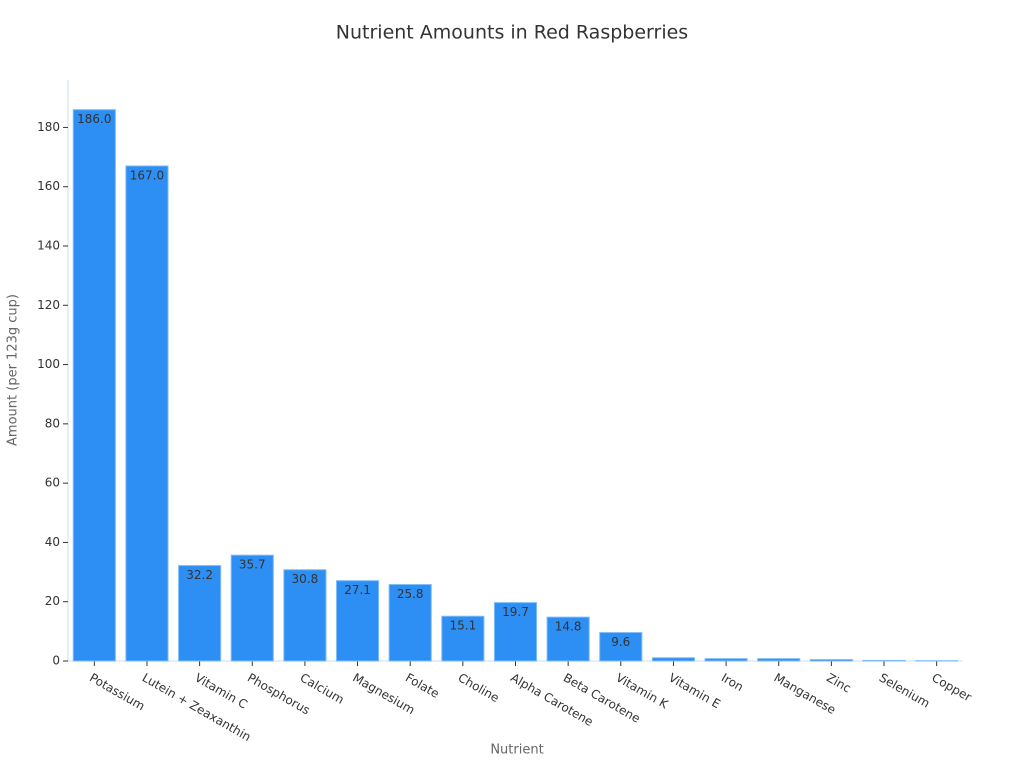 Image resolution: width=1024 pixels, height=768 pixels. Describe the element at coordinates (694, 691) in the screenshot. I see `x-tick-label: Vitamin E` at that location.